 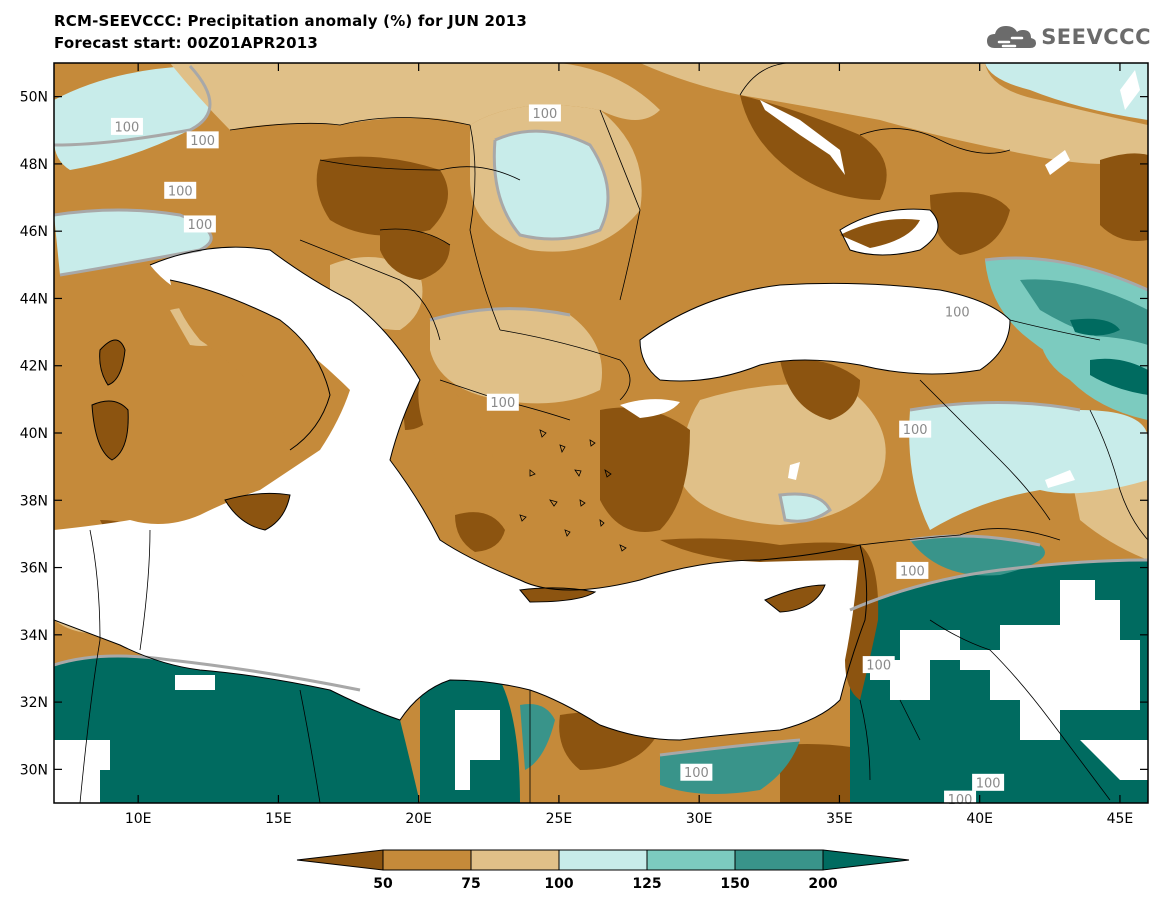 I want to click on peloponnese, so click(x=480, y=532).